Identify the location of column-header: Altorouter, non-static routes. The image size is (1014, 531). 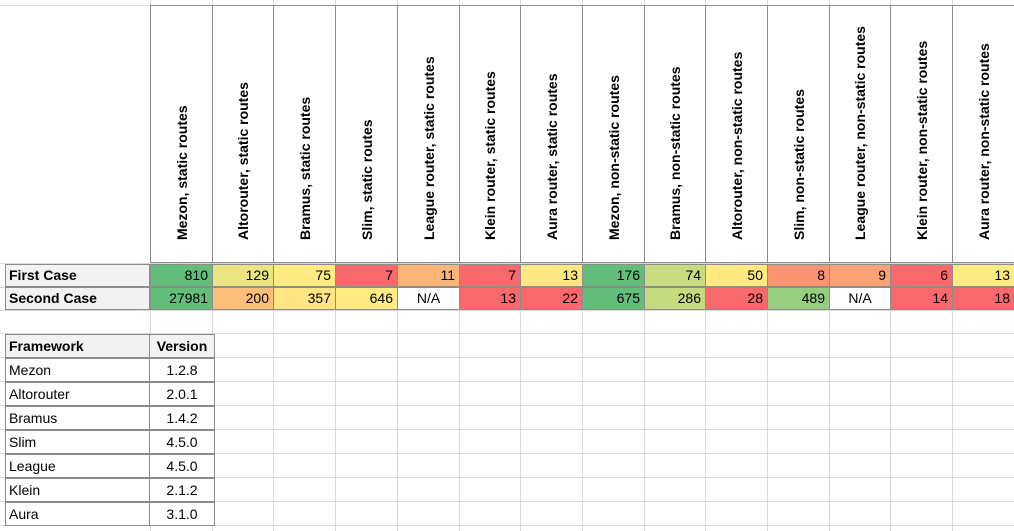
(736, 134).